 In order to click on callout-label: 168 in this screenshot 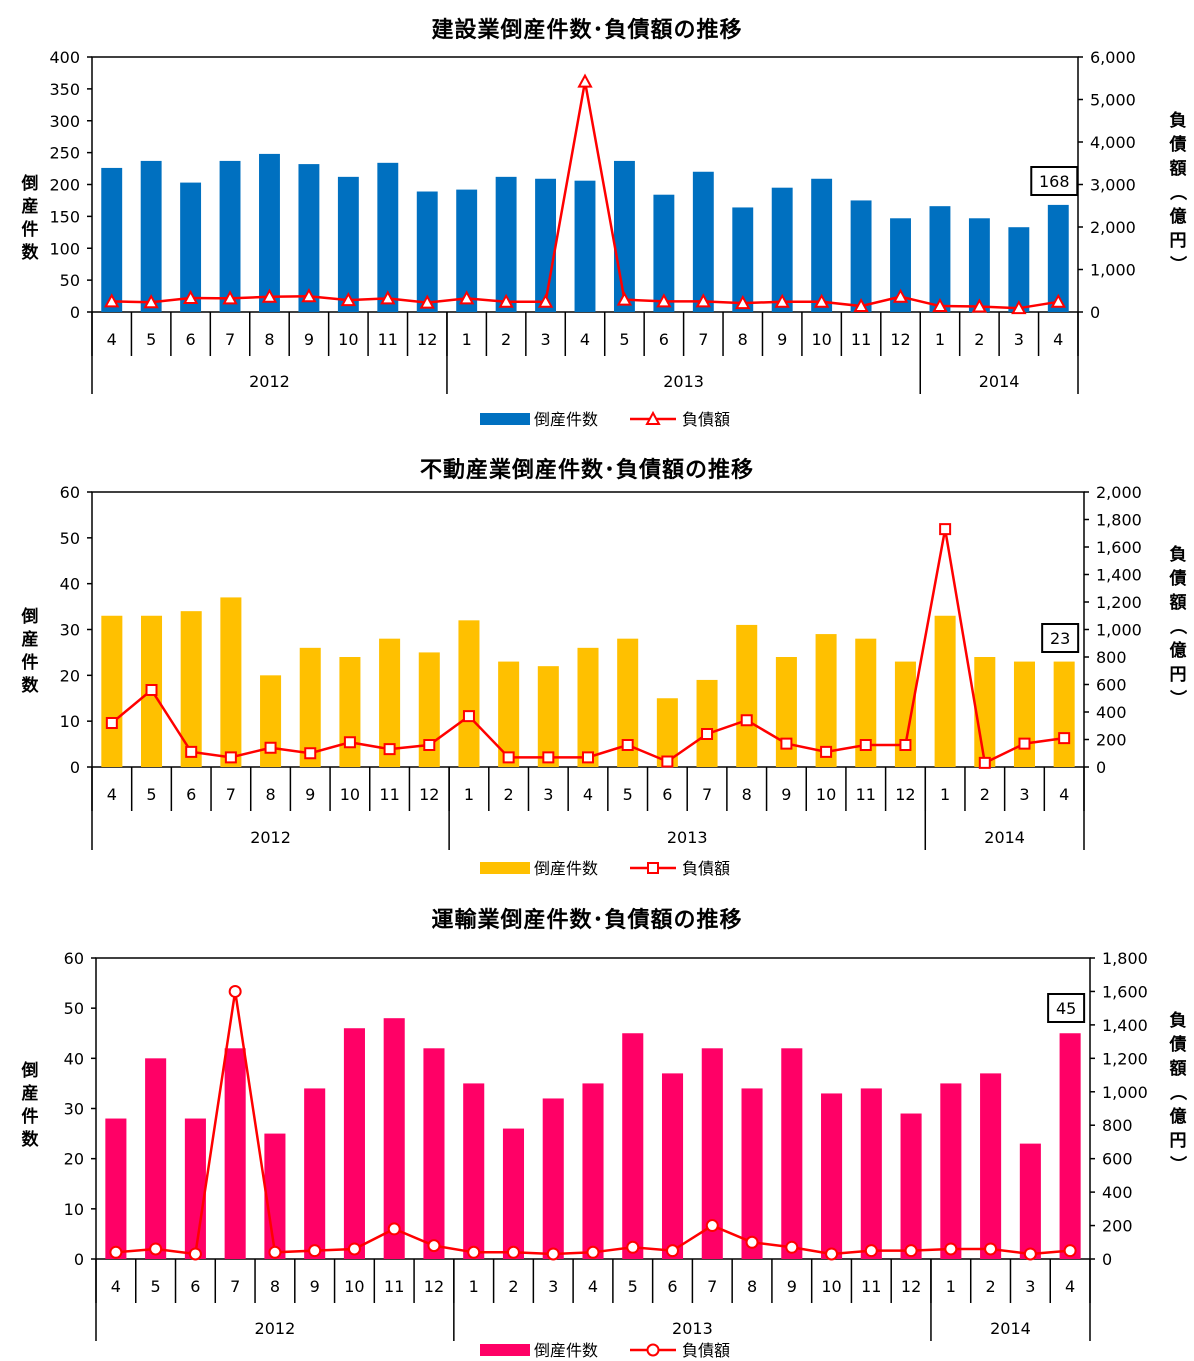, I will do `click(1054, 181)`.